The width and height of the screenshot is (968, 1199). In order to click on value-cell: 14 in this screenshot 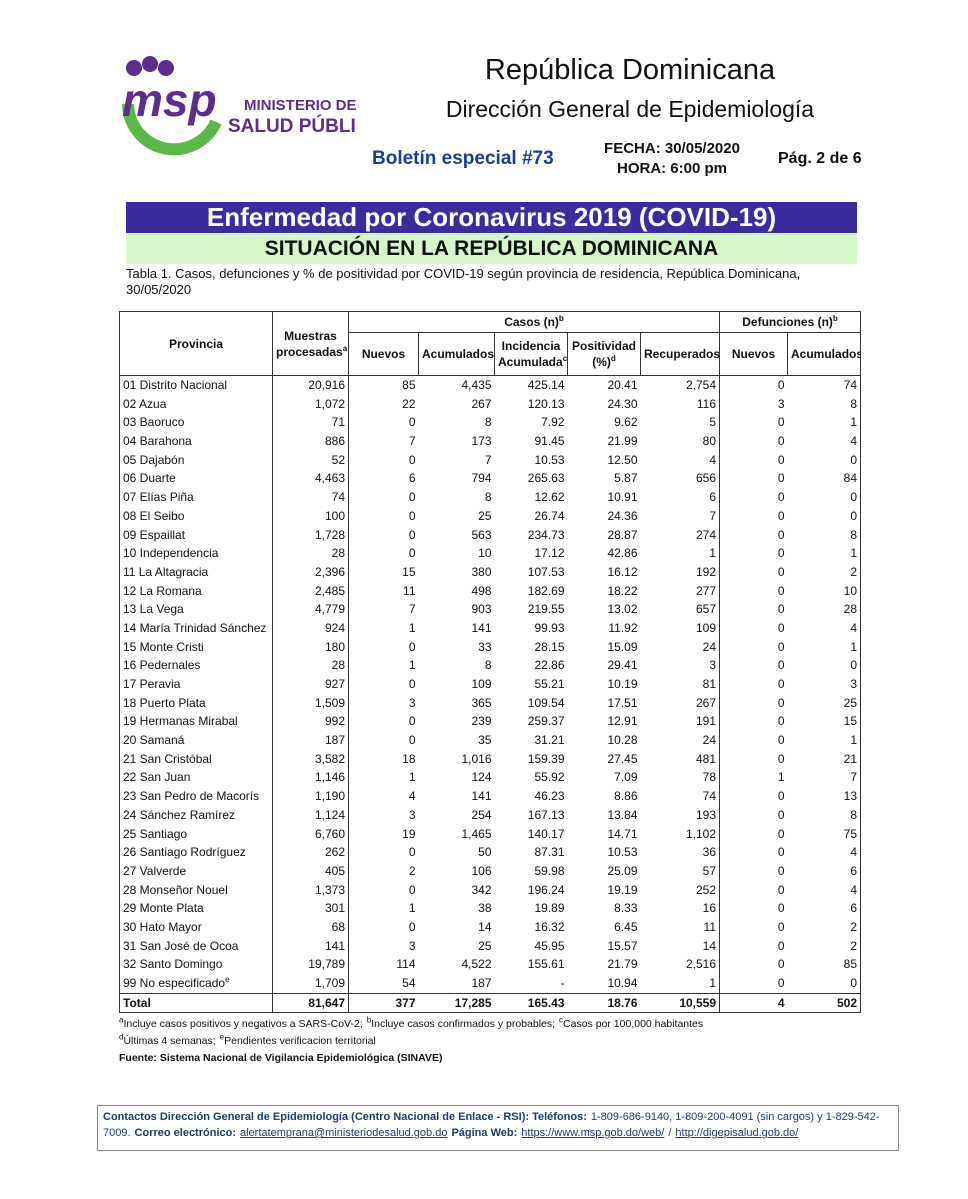, I will do `click(680, 946)`.